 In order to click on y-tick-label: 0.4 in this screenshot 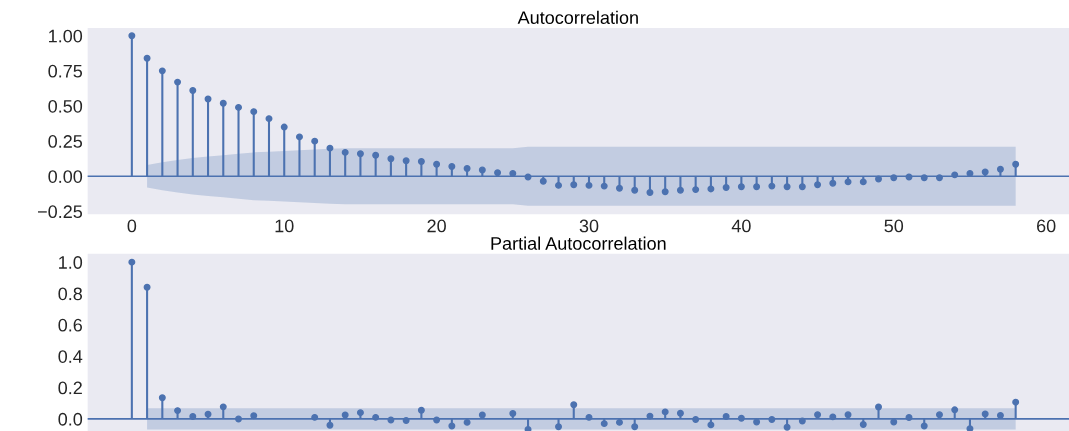, I will do `click(70, 356)`.